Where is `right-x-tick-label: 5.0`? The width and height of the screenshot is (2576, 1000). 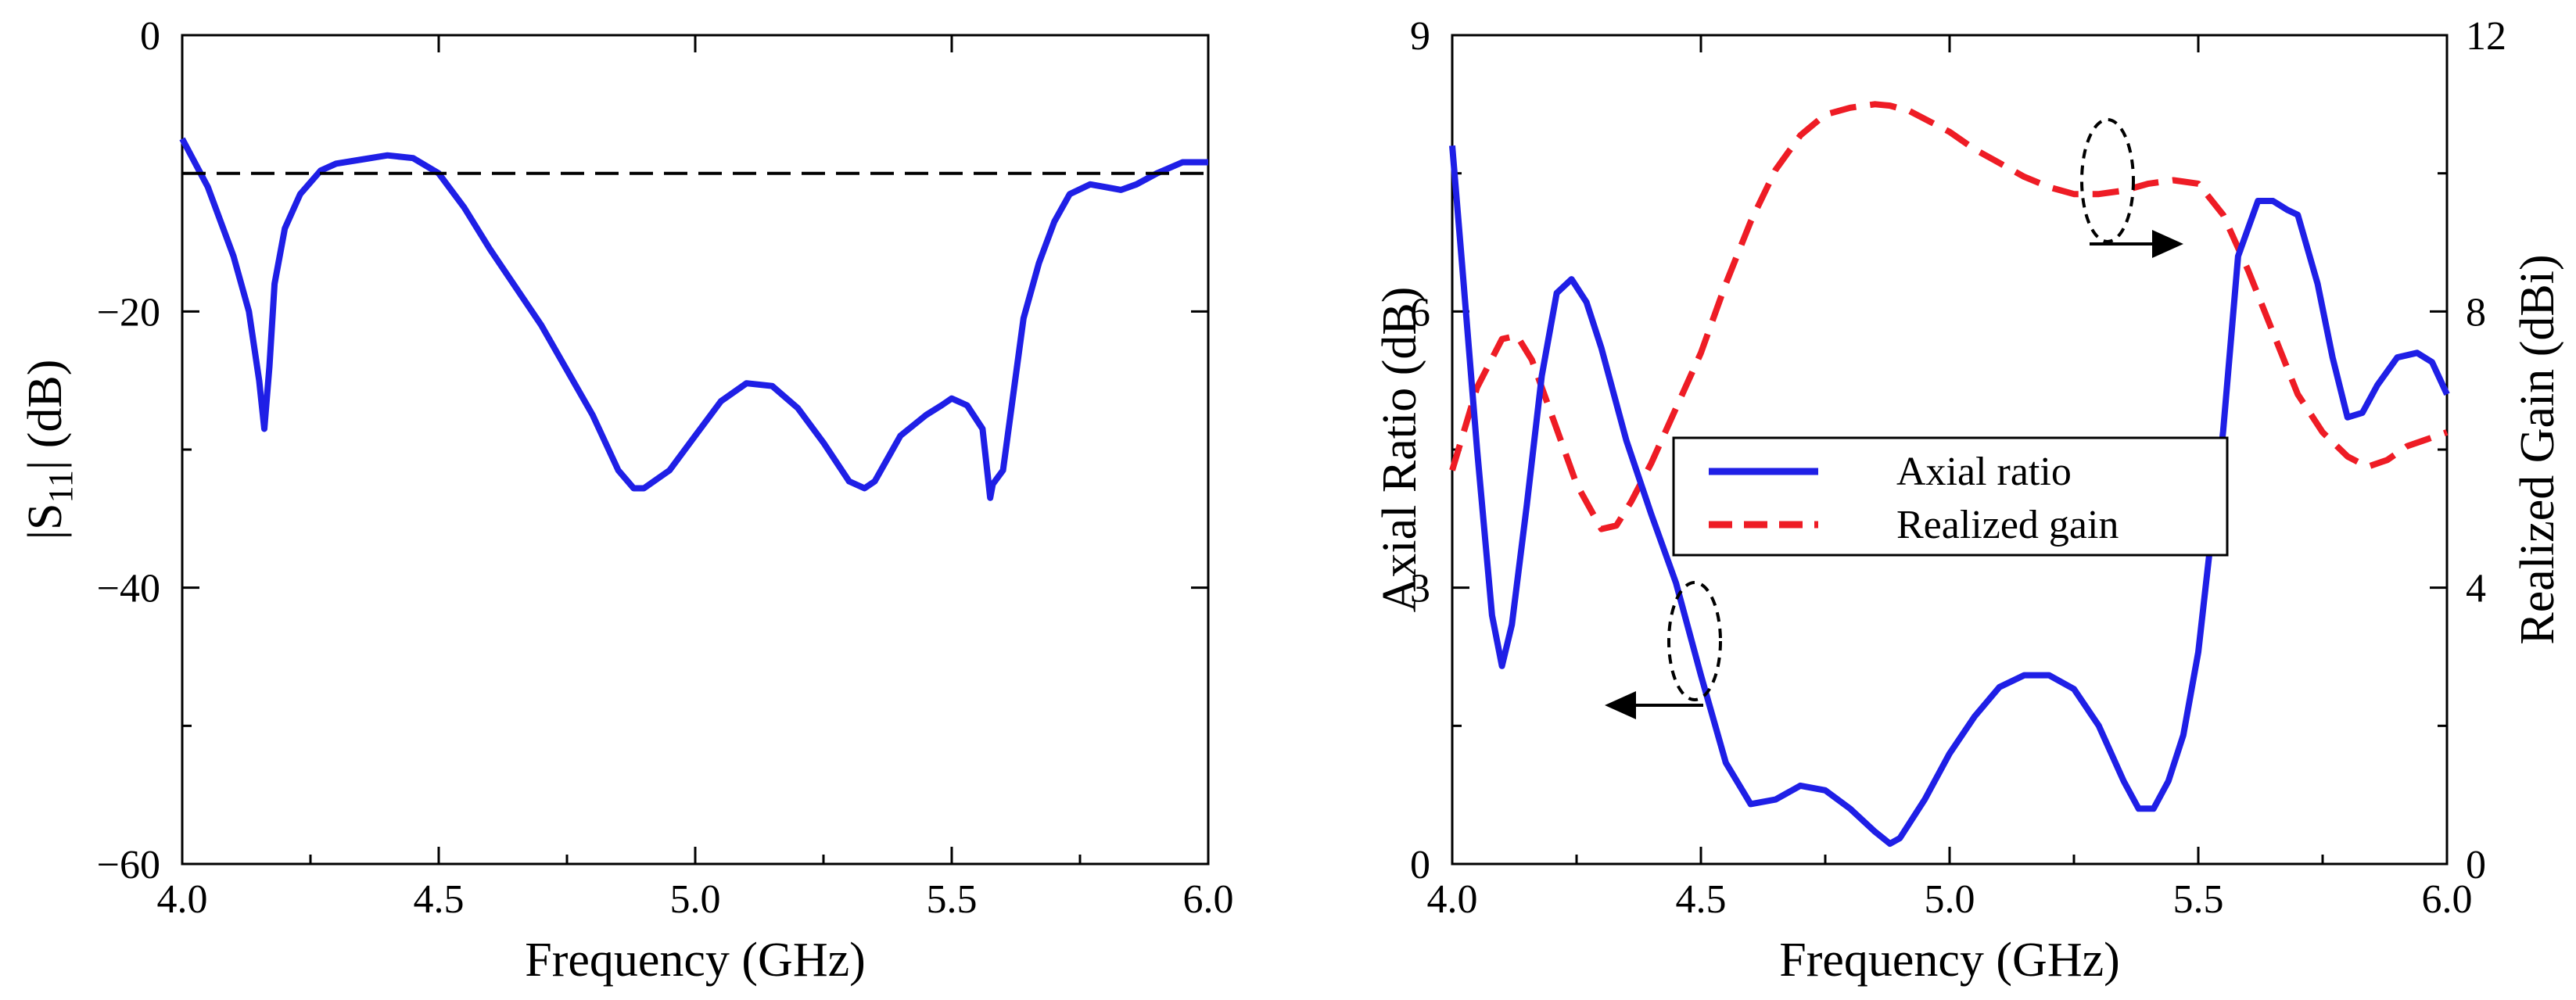
right-x-tick-label: 5.0 is located at coordinates (1950, 899).